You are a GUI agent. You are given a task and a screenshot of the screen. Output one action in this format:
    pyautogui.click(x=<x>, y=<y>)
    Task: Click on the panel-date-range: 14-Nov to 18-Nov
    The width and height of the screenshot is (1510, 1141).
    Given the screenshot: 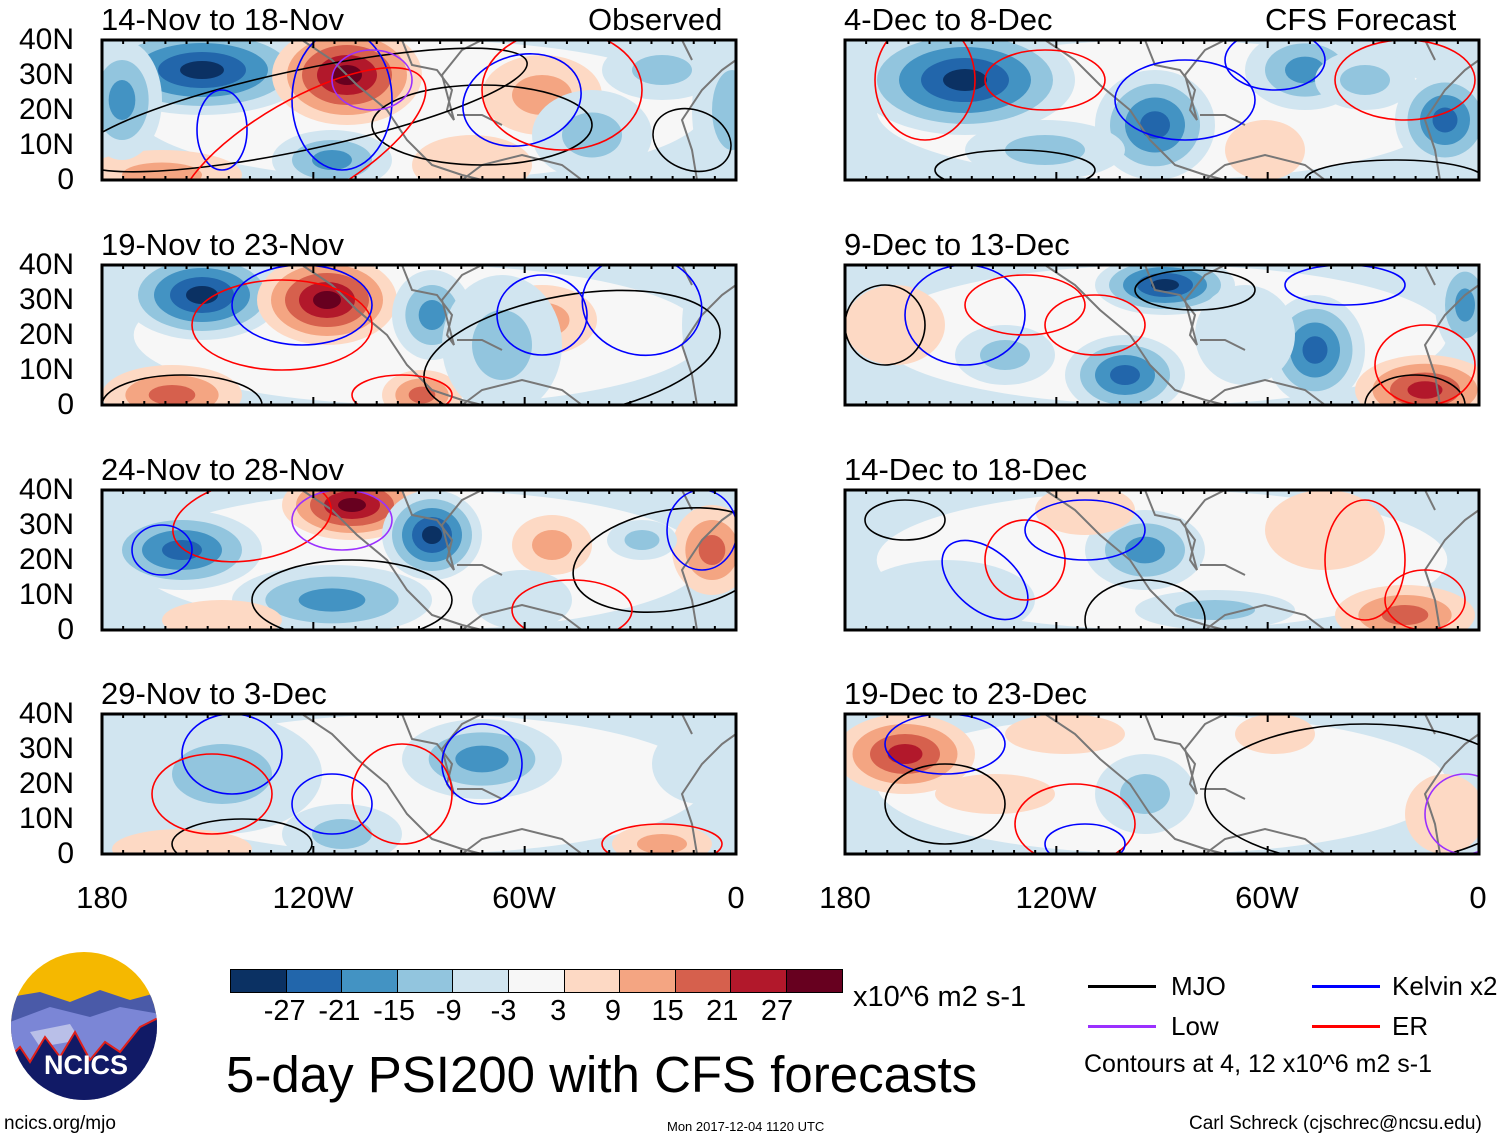 What is the action you would take?
    pyautogui.click(x=222, y=19)
    